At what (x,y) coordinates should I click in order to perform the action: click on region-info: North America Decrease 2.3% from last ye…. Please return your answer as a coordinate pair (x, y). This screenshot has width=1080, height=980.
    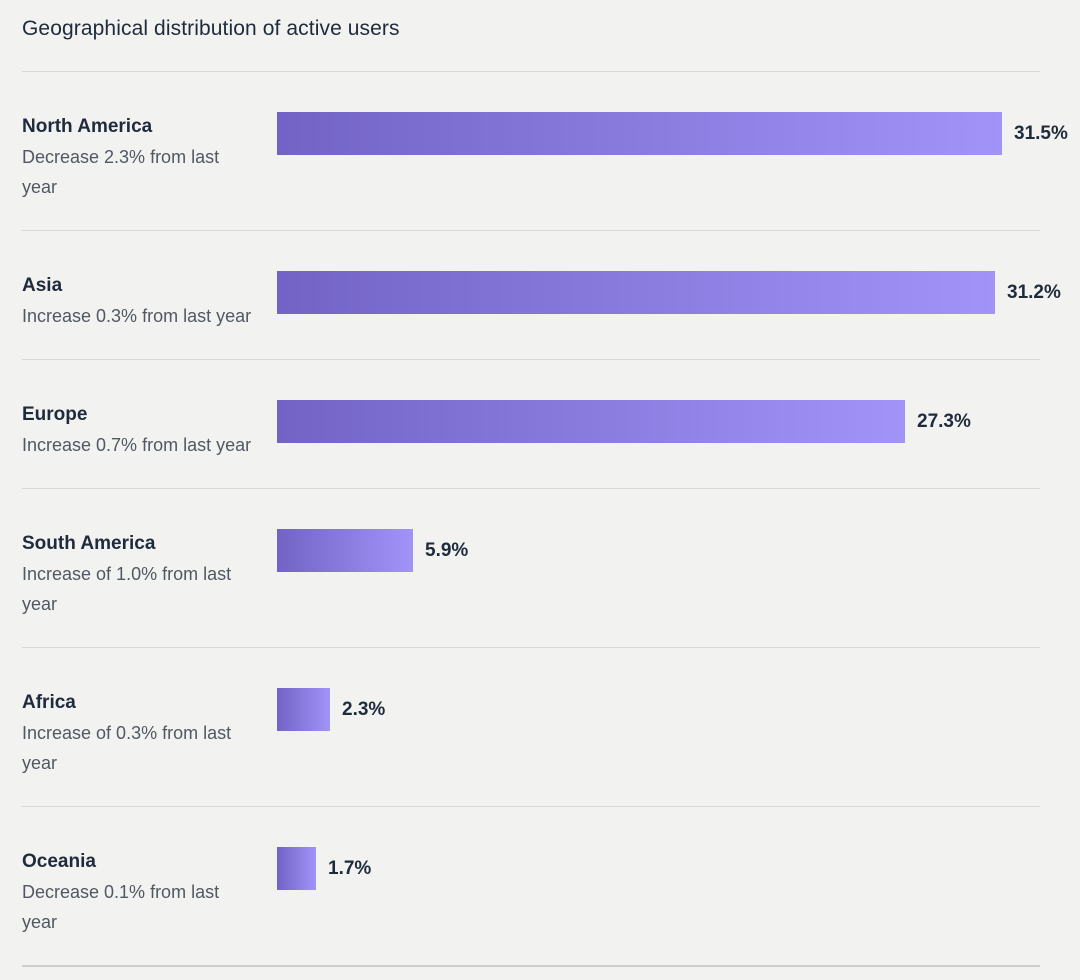
    Looking at the image, I should click on (149, 157).